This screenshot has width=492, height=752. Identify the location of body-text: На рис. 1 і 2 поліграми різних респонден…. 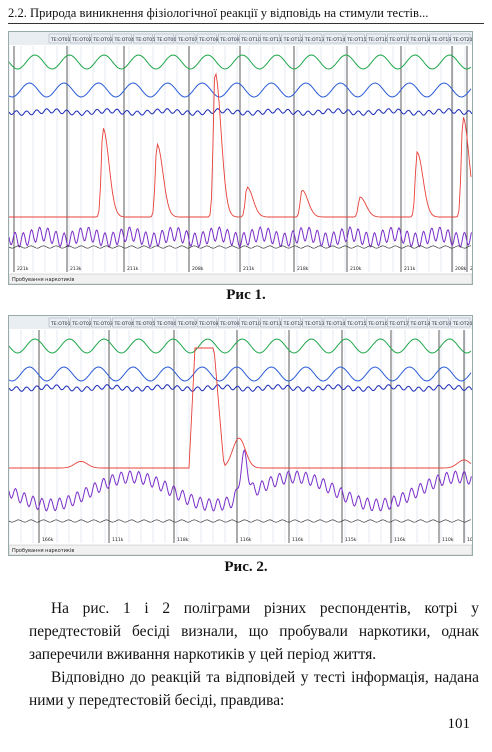
(254, 654).